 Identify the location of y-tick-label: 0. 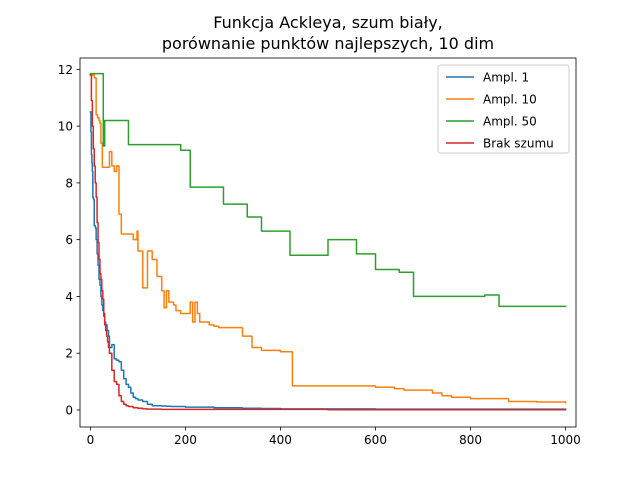
(69, 410).